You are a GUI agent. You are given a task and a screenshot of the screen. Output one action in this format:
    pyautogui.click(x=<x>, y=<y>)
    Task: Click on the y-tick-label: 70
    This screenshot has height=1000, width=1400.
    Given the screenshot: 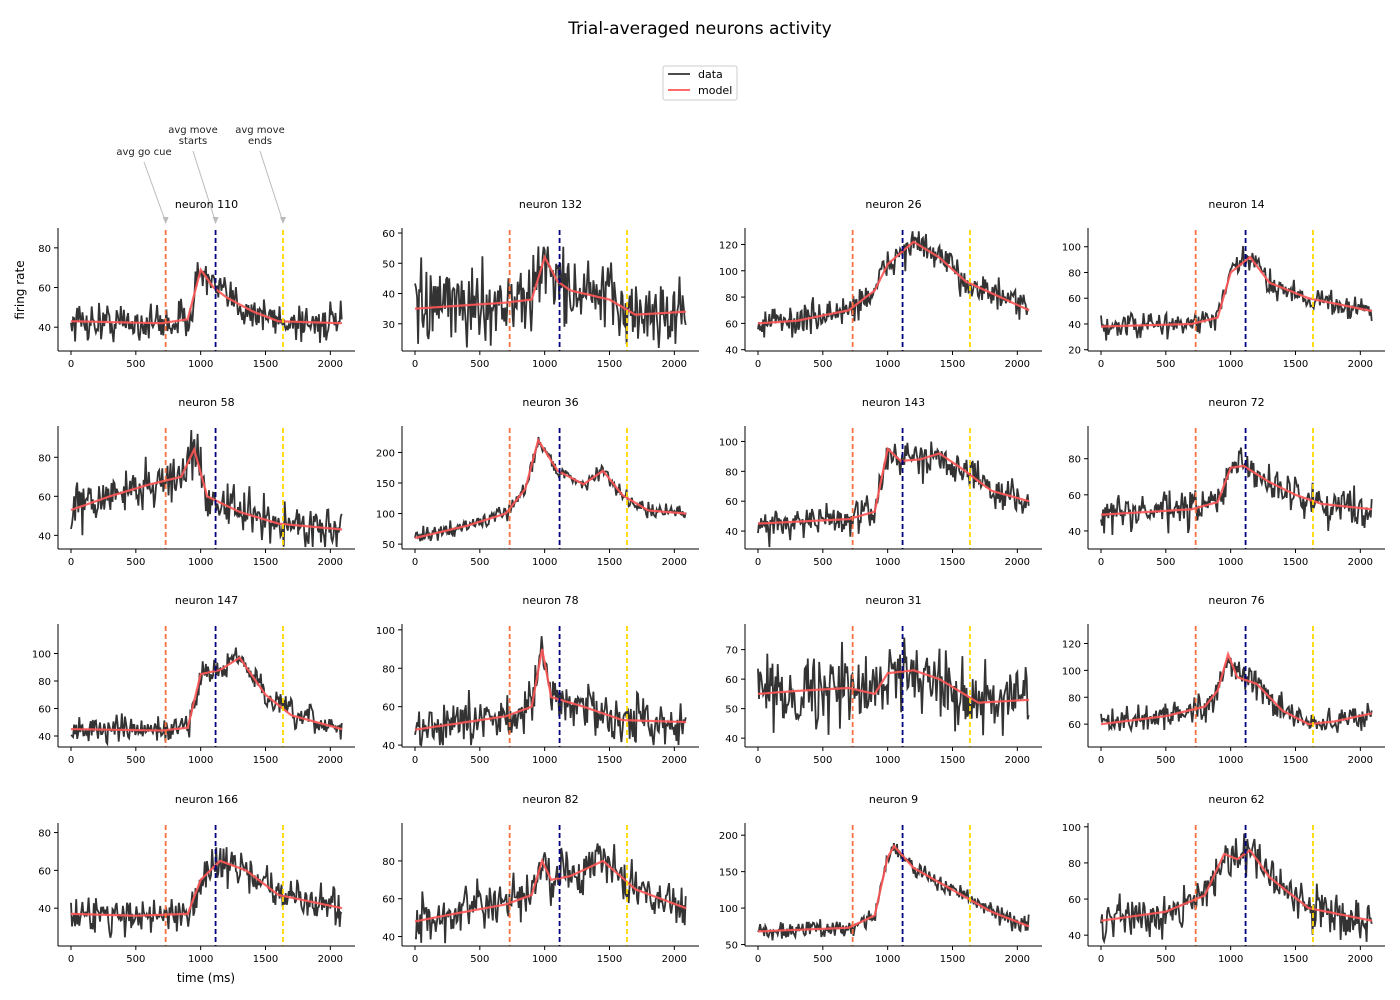 What is the action you would take?
    pyautogui.click(x=731, y=651)
    